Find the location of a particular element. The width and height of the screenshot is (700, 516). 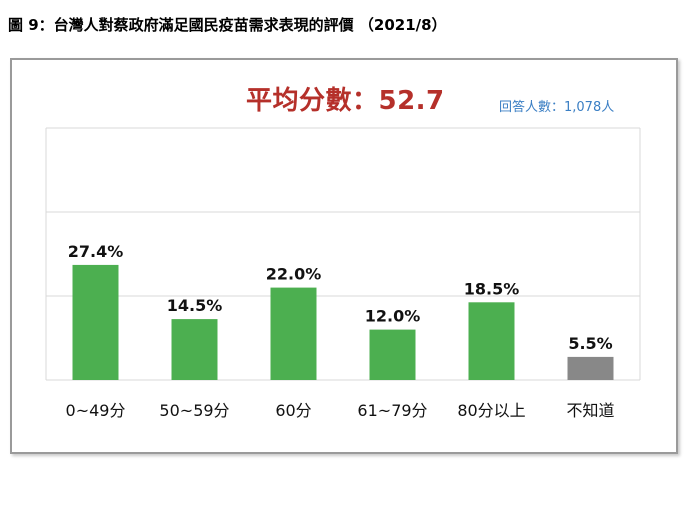

value-label: 27.4% is located at coordinates (96, 251).